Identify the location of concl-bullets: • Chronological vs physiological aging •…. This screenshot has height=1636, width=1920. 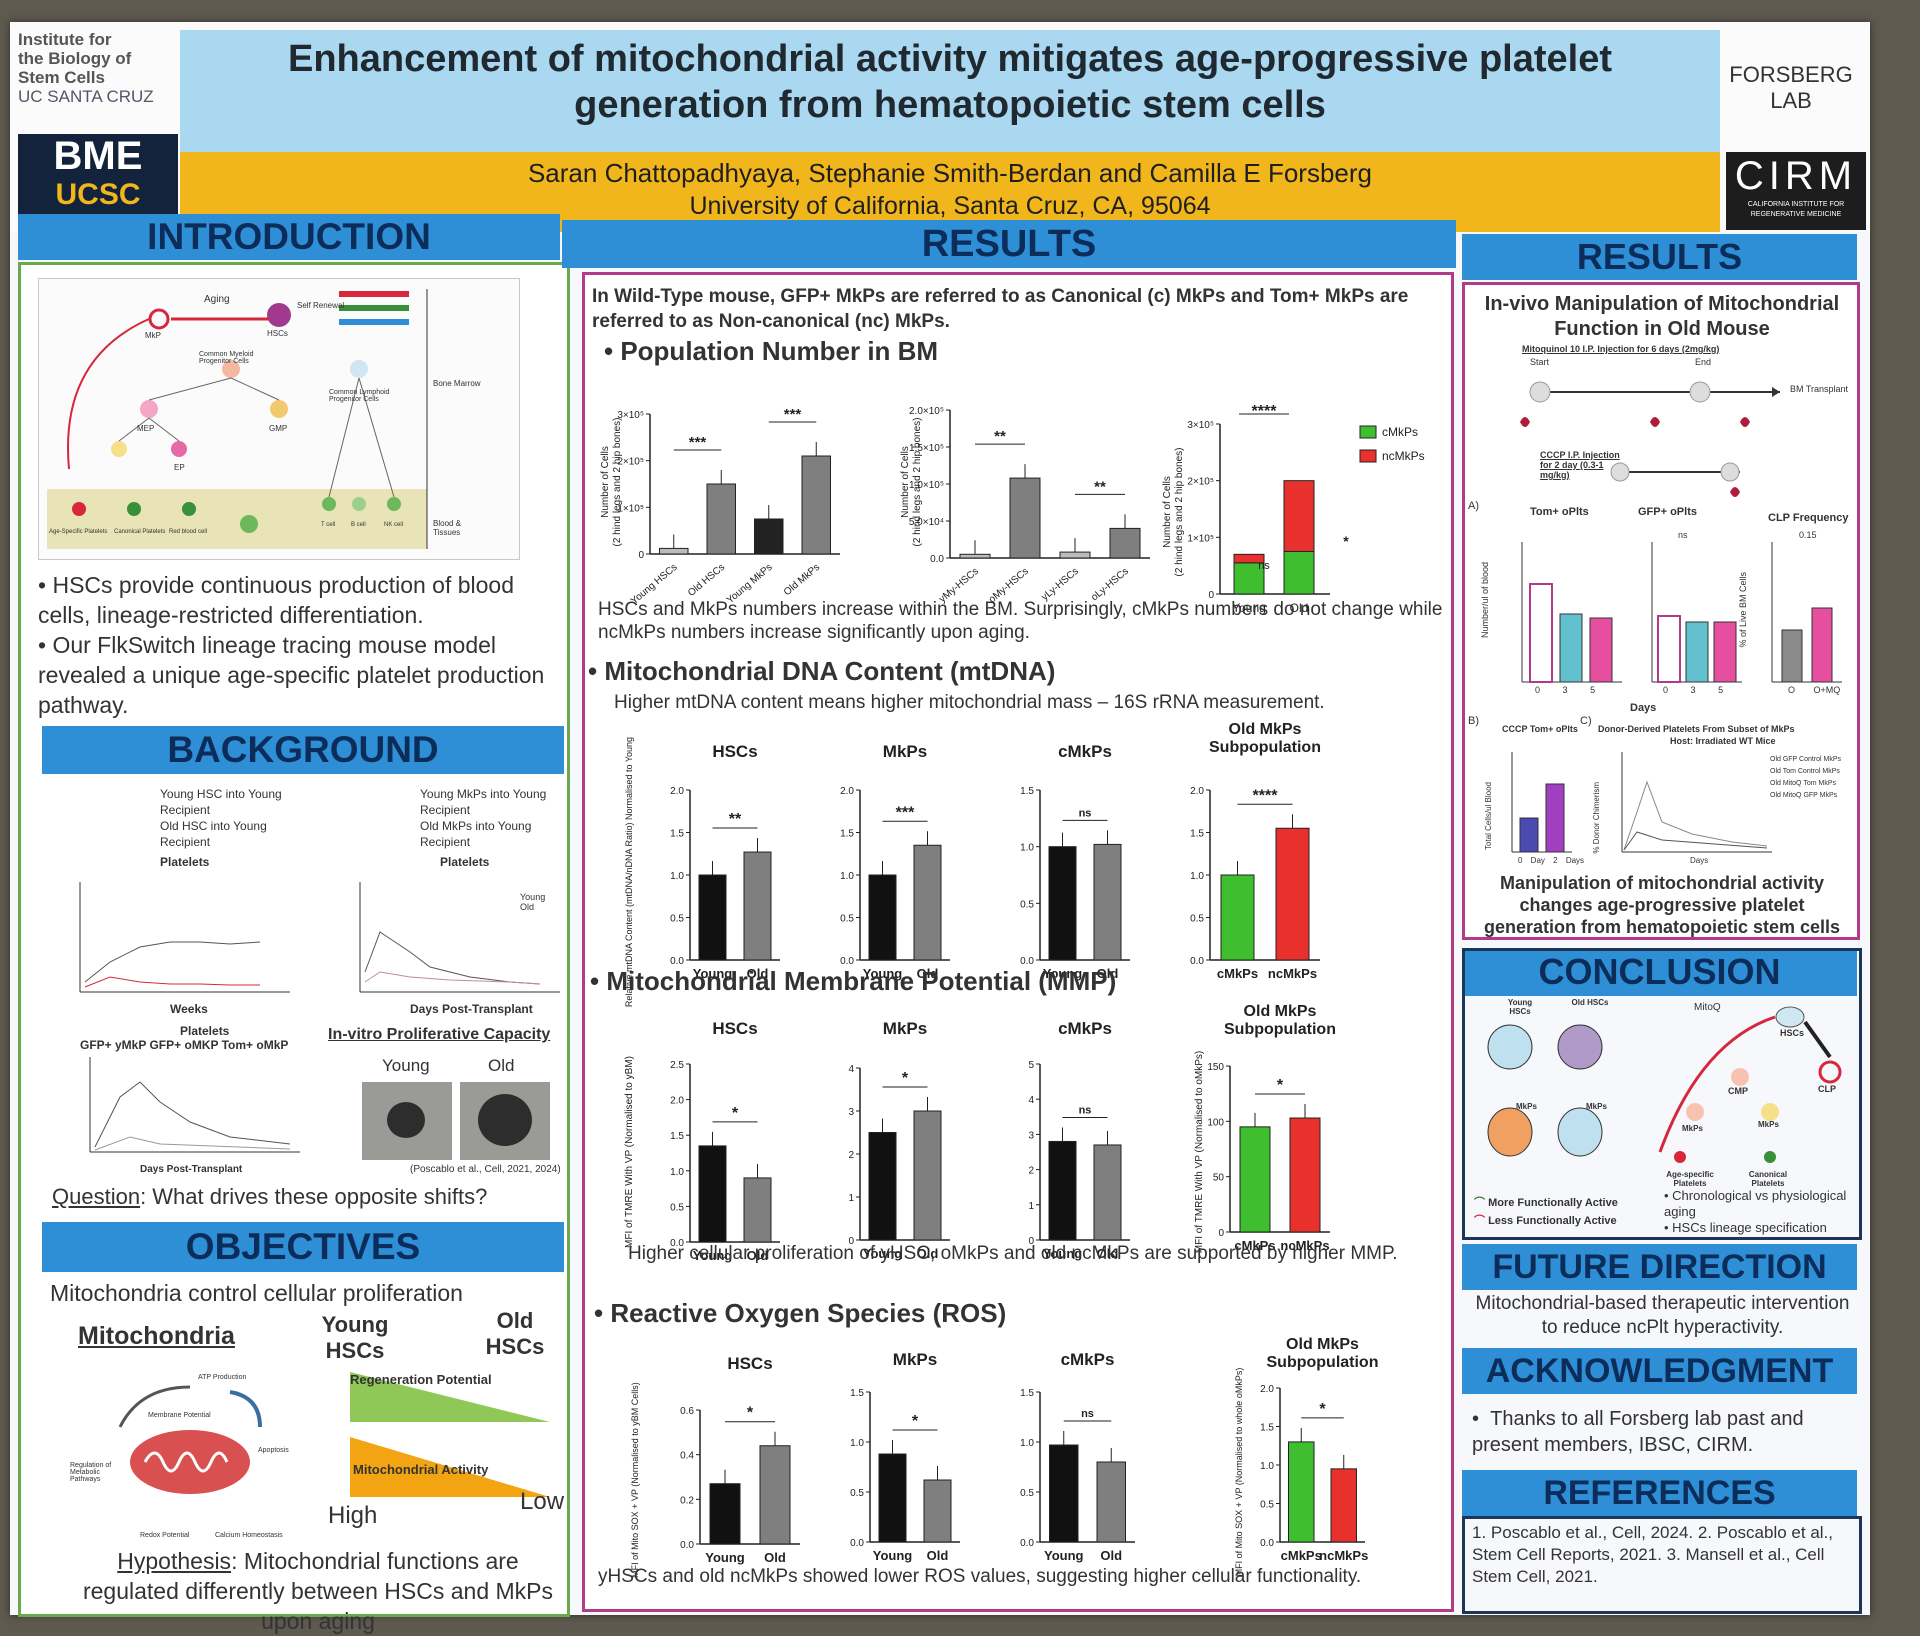
(1759, 1212).